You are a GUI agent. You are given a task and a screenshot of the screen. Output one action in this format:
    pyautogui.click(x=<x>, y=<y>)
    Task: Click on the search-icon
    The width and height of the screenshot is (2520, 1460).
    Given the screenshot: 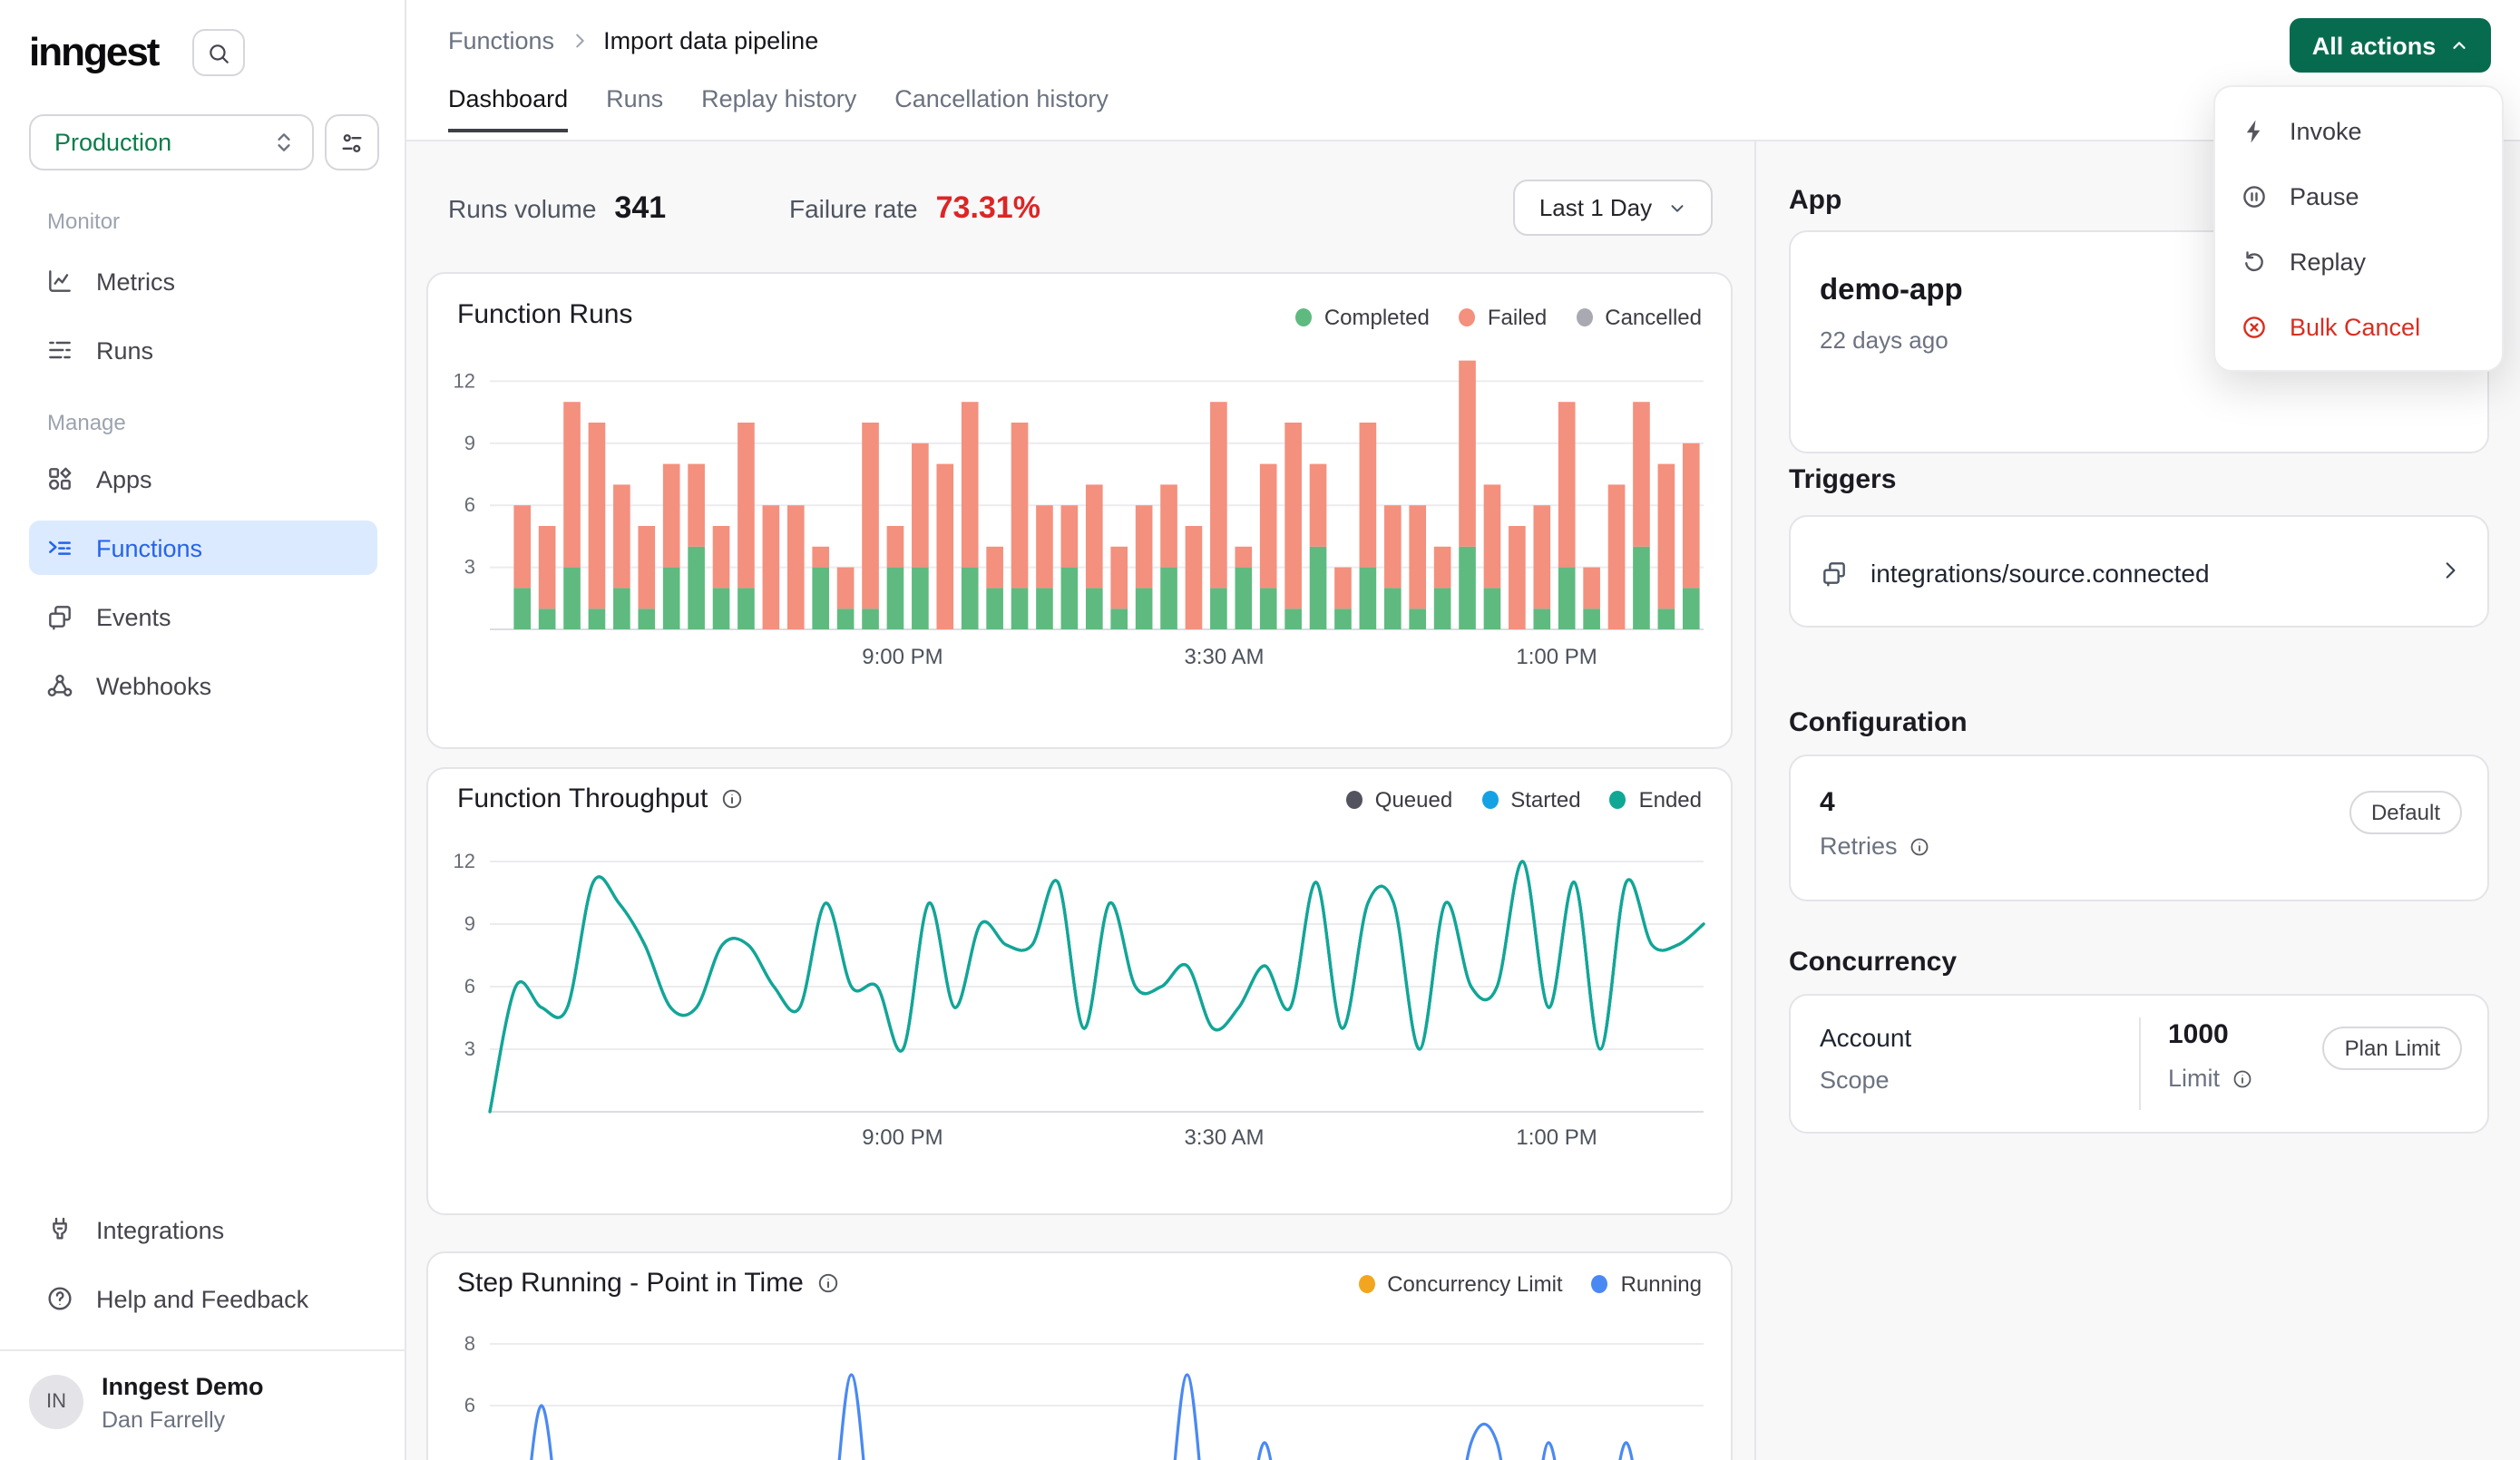 What is the action you would take?
    pyautogui.click(x=218, y=52)
    